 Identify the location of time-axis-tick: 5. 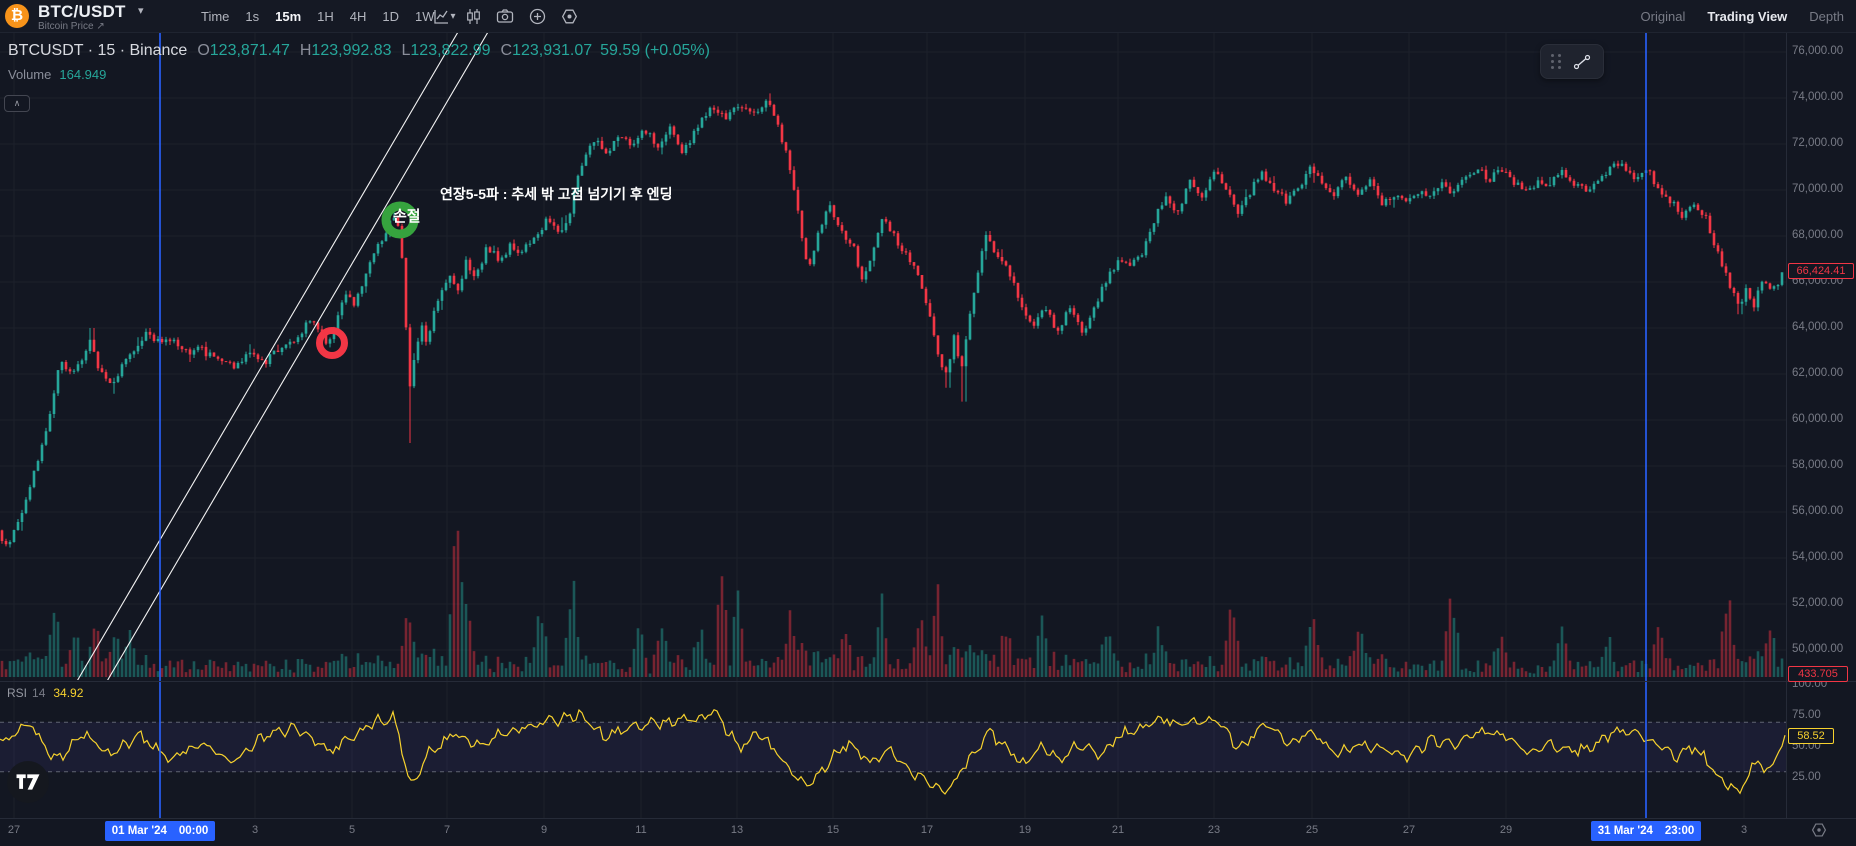
(352, 830).